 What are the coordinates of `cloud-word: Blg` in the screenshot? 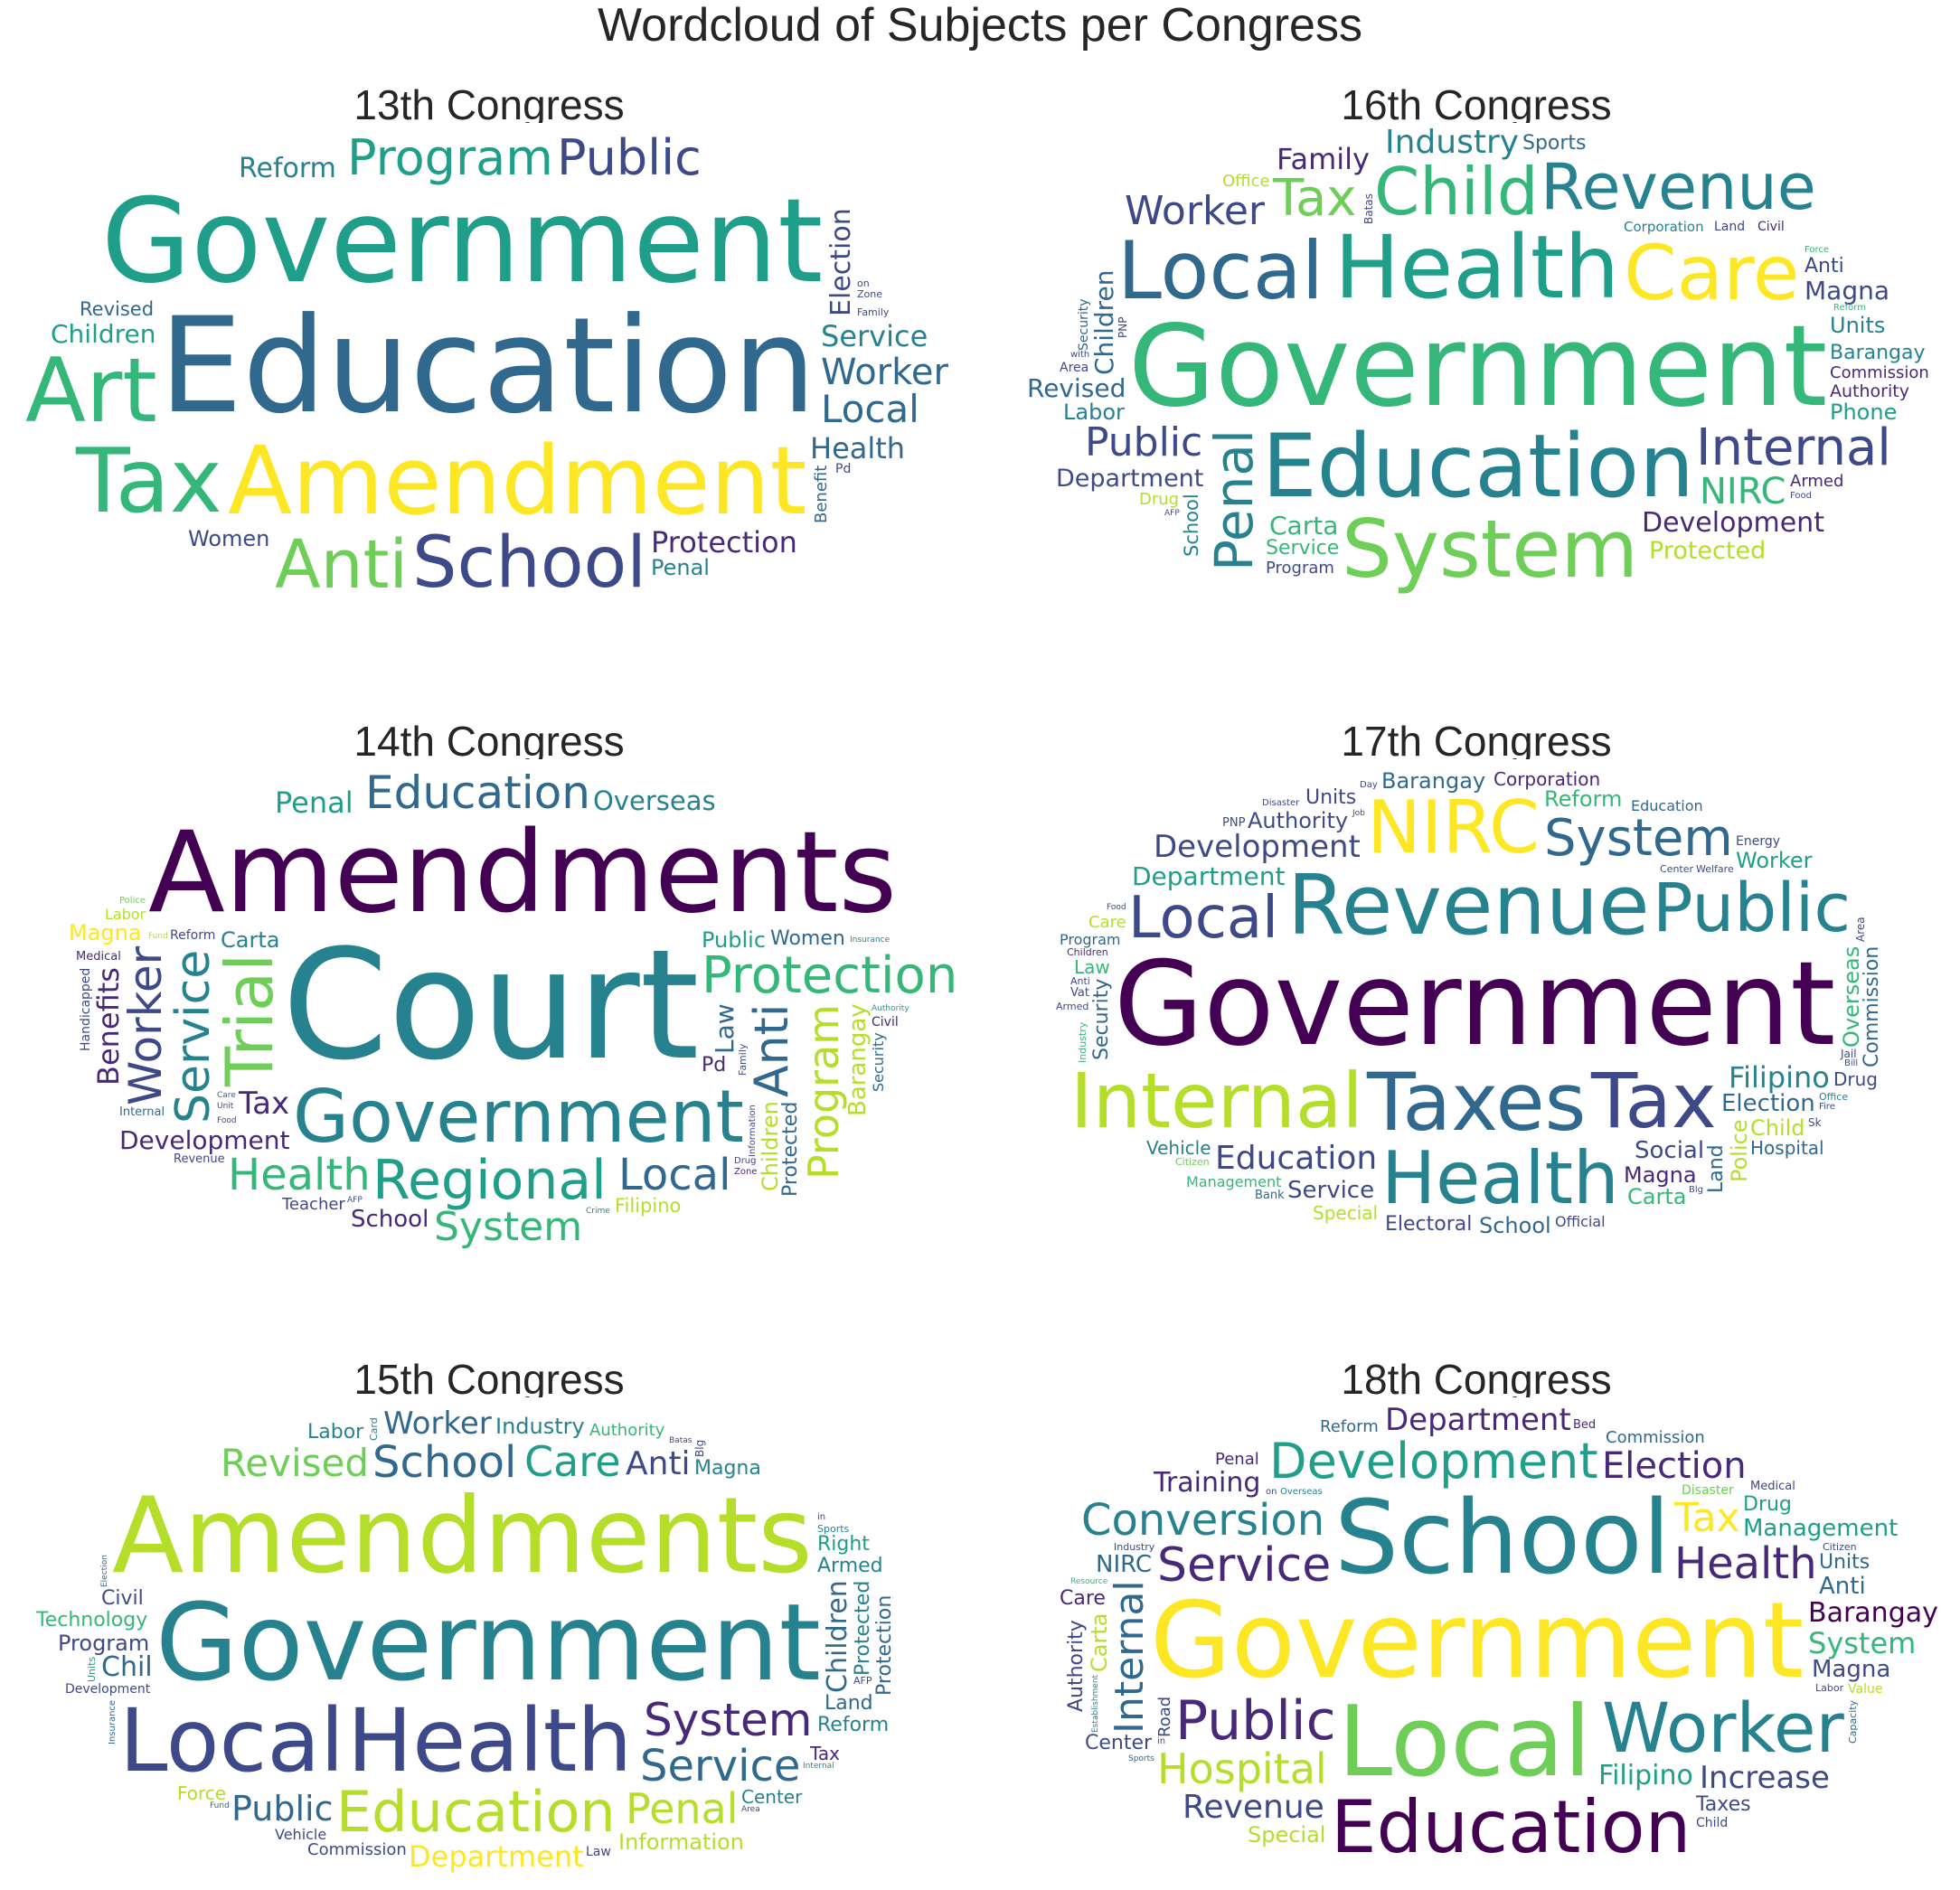 It's located at (1696, 1190).